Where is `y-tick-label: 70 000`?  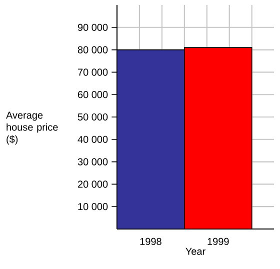
y-tick-label: 70 000 is located at coordinates (93, 72).